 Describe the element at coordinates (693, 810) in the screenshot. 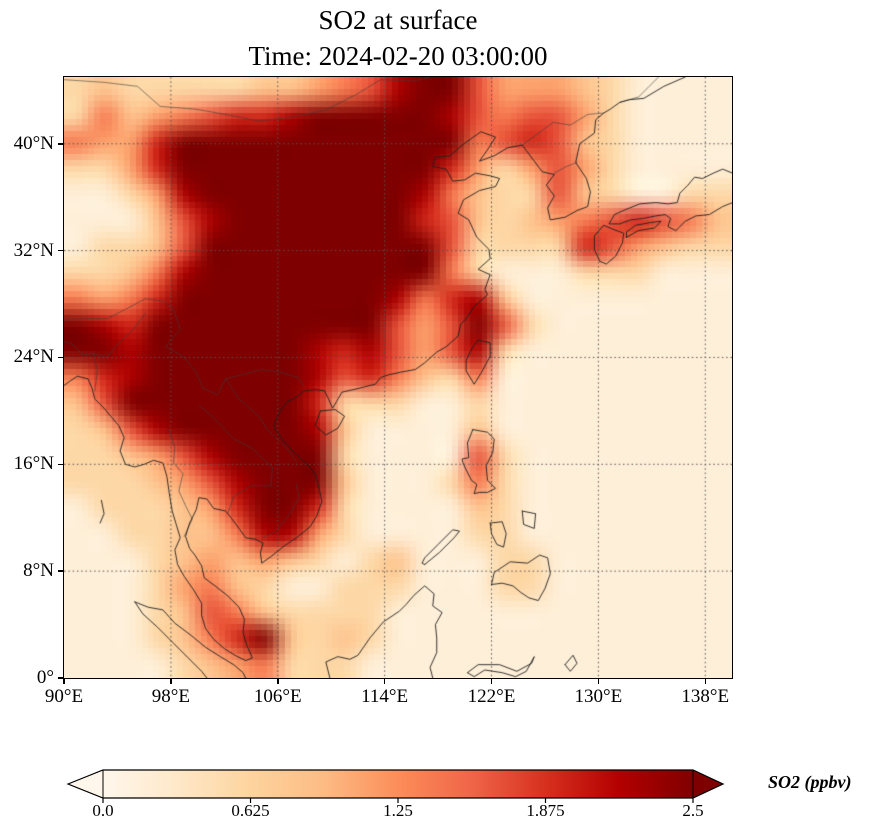

I see `colorbar-tick-label: 2.5` at that location.